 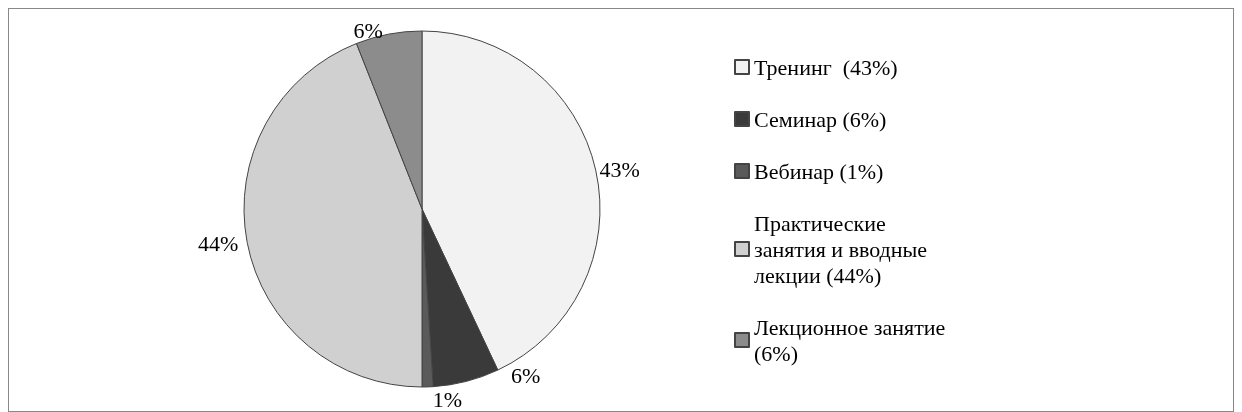 I want to click on legend-label: Практические занятия и вводные лекции (44%), so click(x=843, y=249).